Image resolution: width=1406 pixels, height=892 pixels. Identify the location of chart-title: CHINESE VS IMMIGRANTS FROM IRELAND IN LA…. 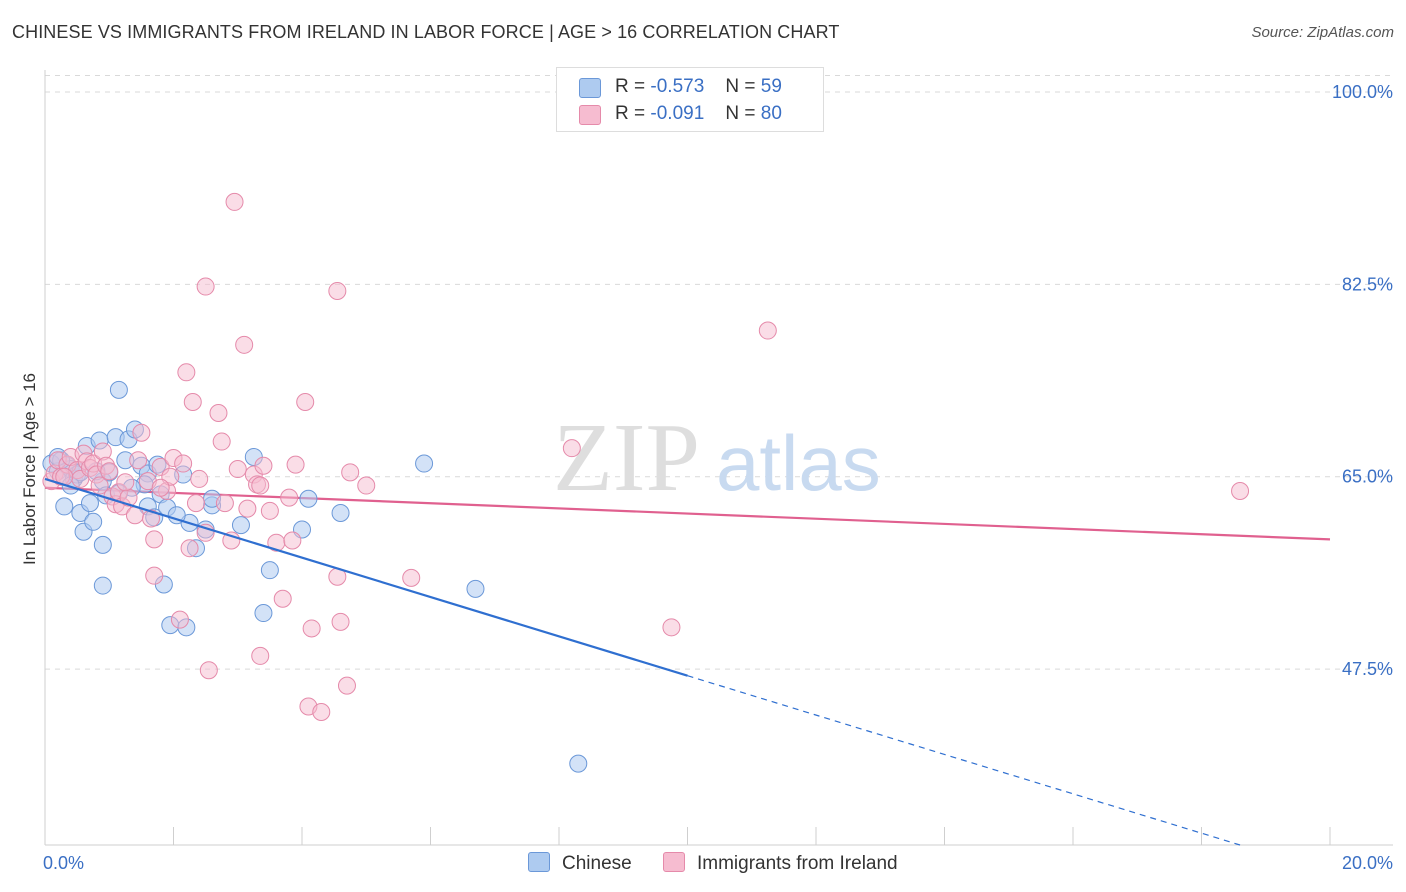
(426, 32).